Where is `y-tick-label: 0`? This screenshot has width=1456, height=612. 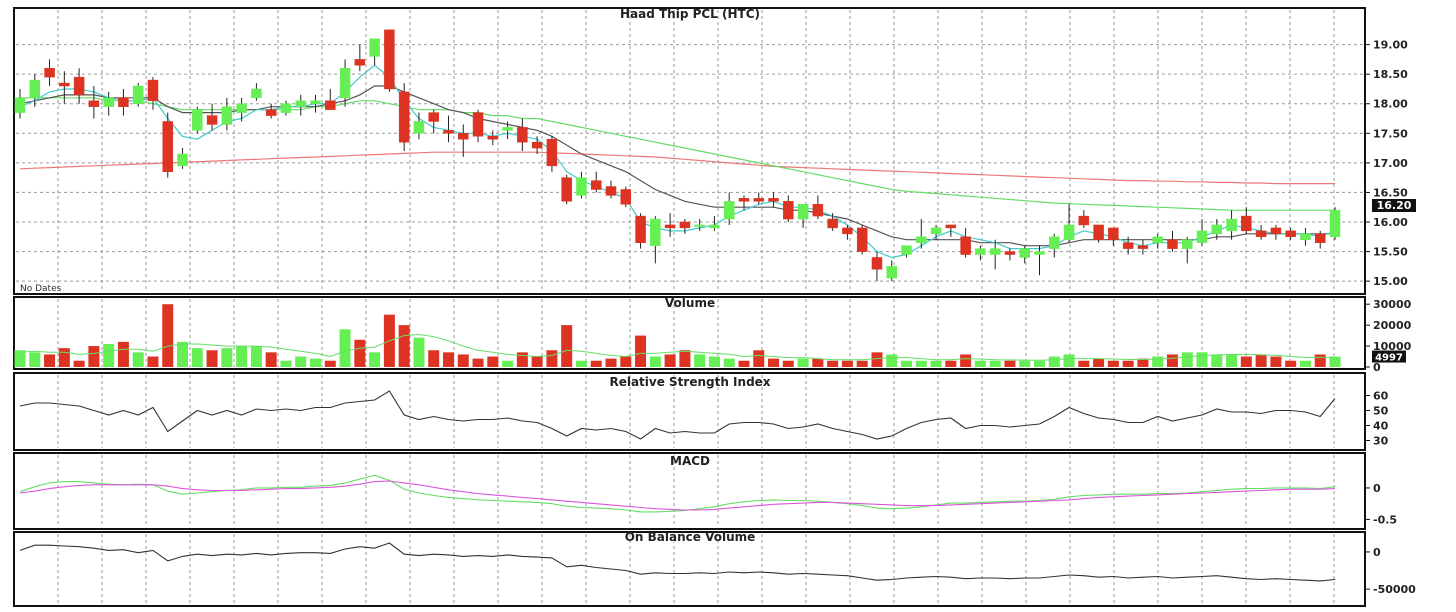 y-tick-label: 0 is located at coordinates (1377, 488).